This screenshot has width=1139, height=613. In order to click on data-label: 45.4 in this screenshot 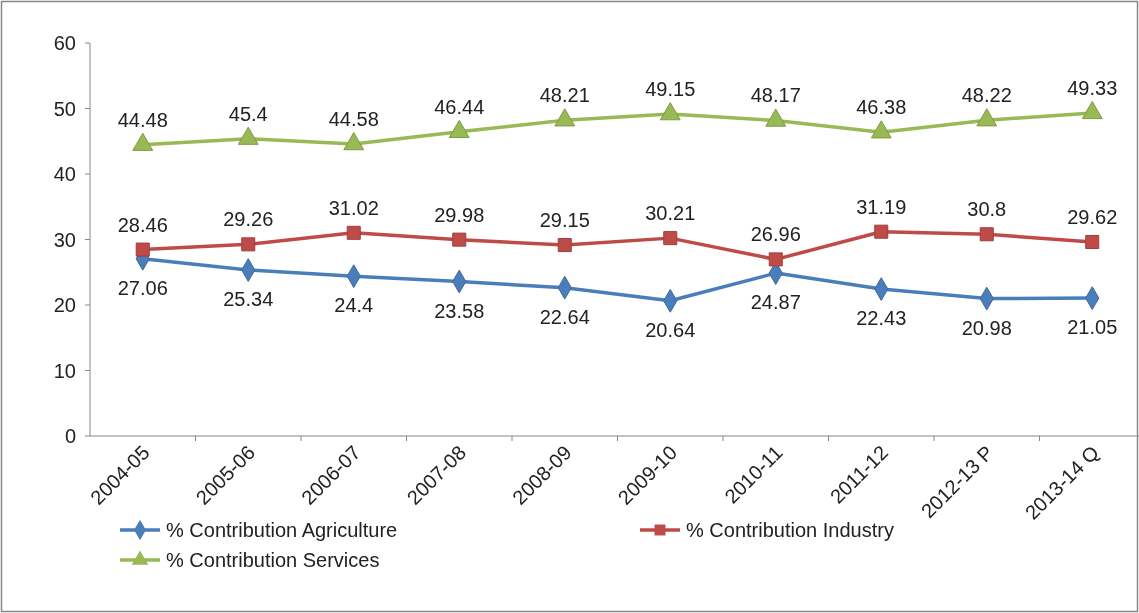, I will do `click(248, 113)`.